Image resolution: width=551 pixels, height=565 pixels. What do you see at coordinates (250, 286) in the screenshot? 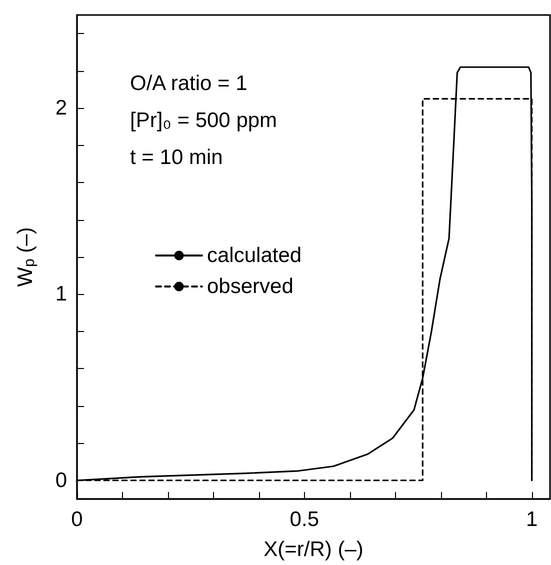
I see `legend-label: observed` at bounding box center [250, 286].